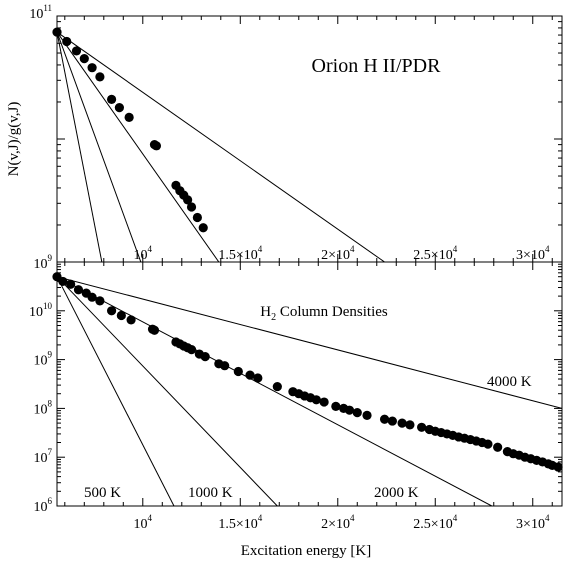 This screenshot has height=567, width=563. Describe the element at coordinates (43, 262) in the screenshot. I see `top-y-tick-label: 109` at that location.